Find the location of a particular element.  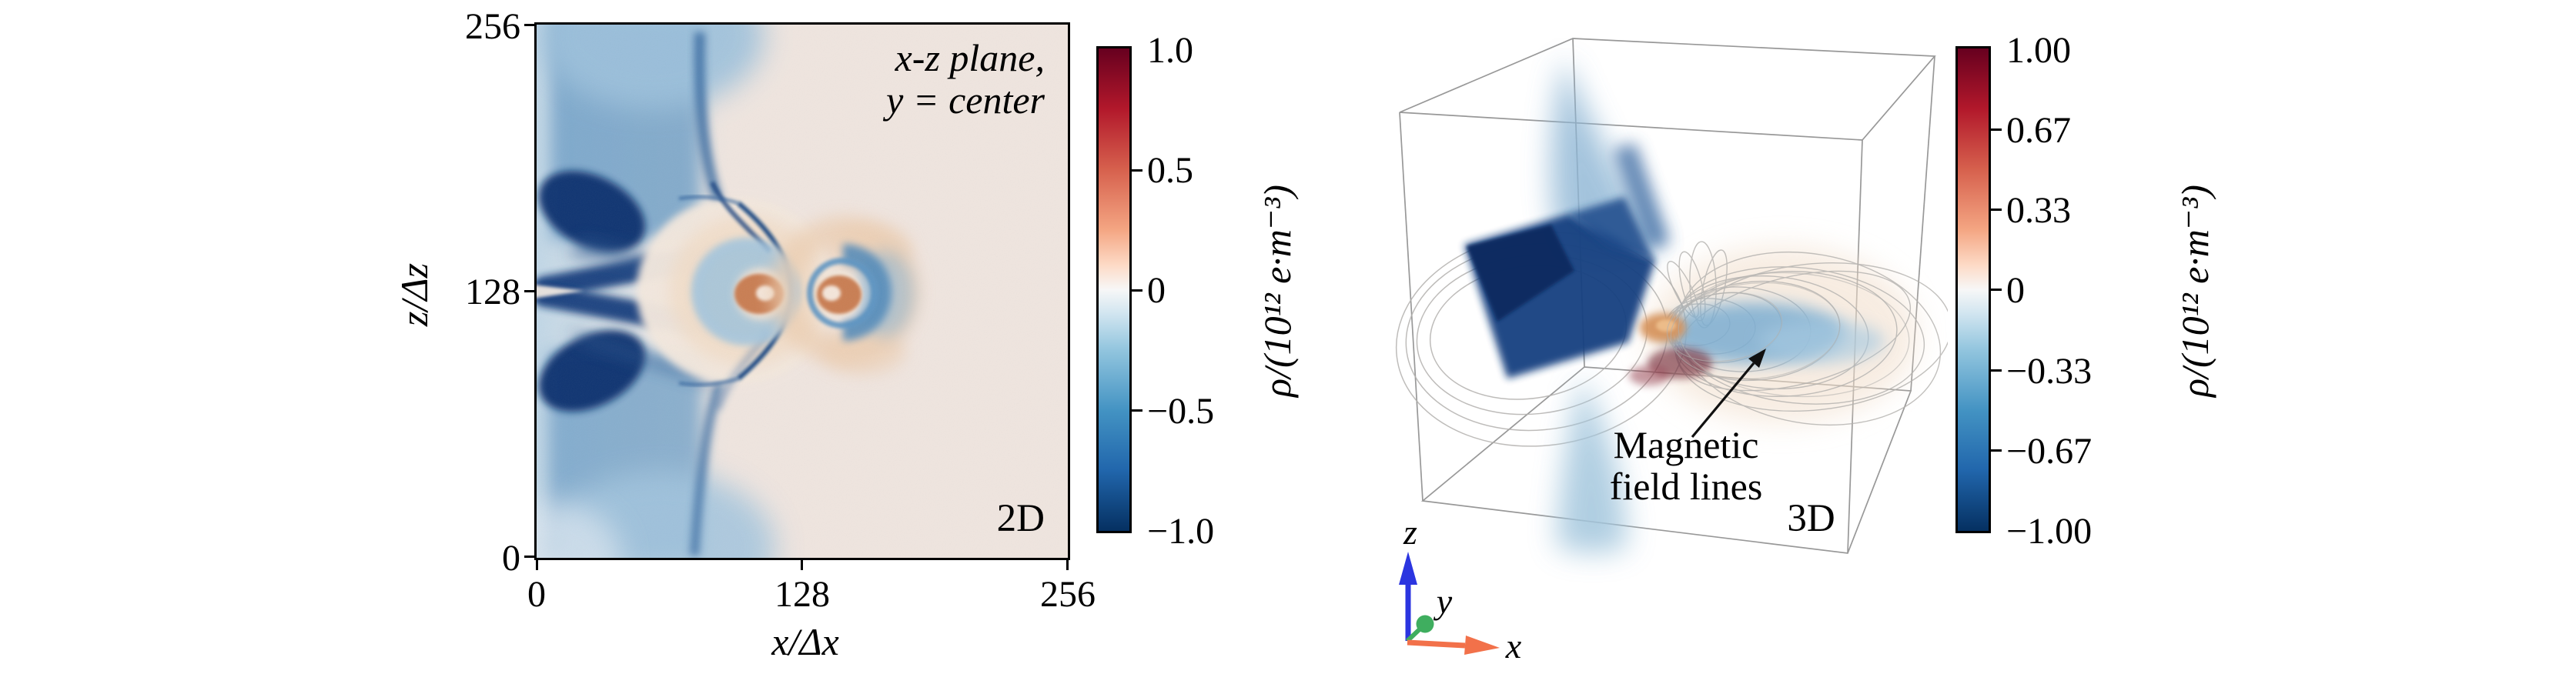

x-tick-label-0: 0 is located at coordinates (536, 594).